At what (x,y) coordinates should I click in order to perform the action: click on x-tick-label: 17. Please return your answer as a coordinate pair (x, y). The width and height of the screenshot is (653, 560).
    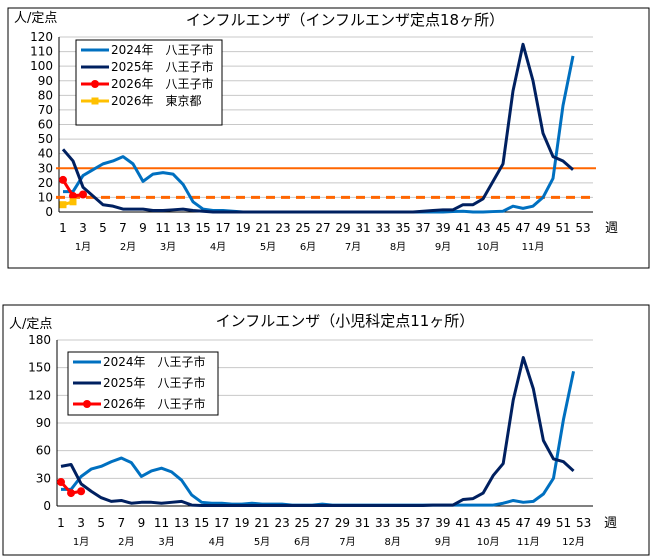
    Looking at the image, I should click on (221, 523).